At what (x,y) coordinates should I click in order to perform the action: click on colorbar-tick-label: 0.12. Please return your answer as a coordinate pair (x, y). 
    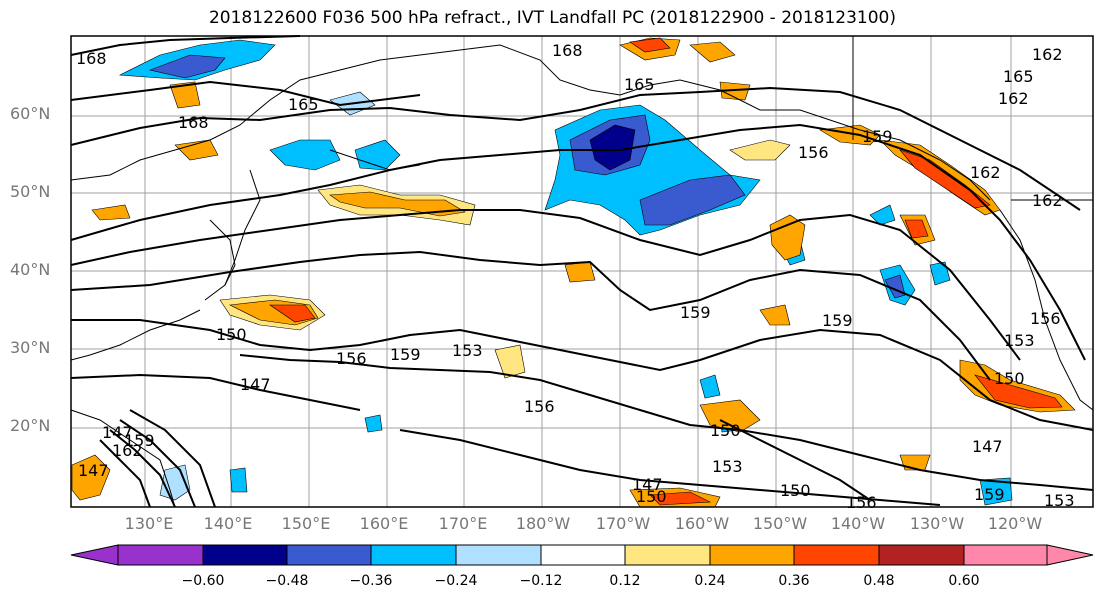
    Looking at the image, I should click on (625, 581).